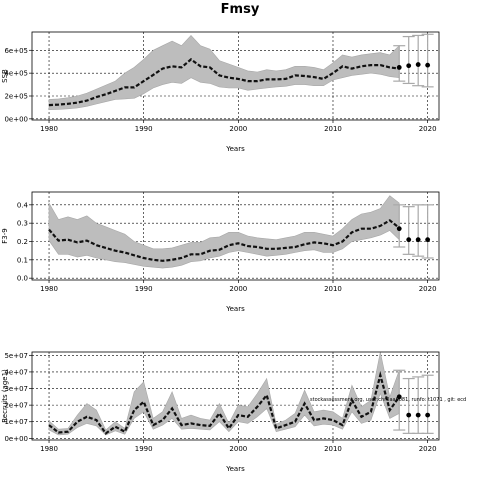  Describe the element at coordinates (16, 372) in the screenshot. I see `y-tick-label: 4e+07` at that location.